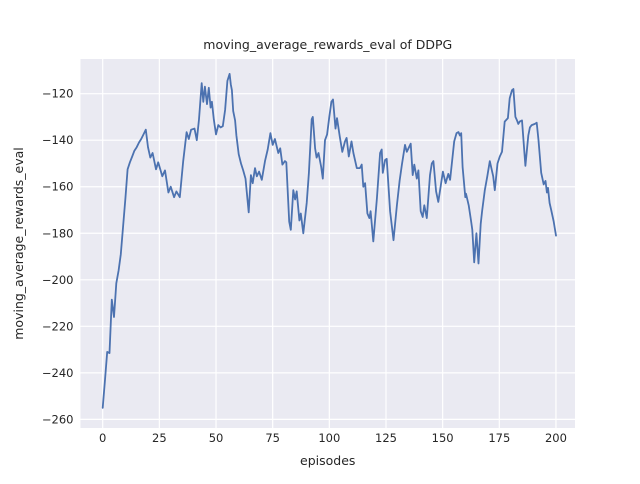 The width and height of the screenshot is (640, 484). I want to click on x-tick-label: 50, so click(216, 438).